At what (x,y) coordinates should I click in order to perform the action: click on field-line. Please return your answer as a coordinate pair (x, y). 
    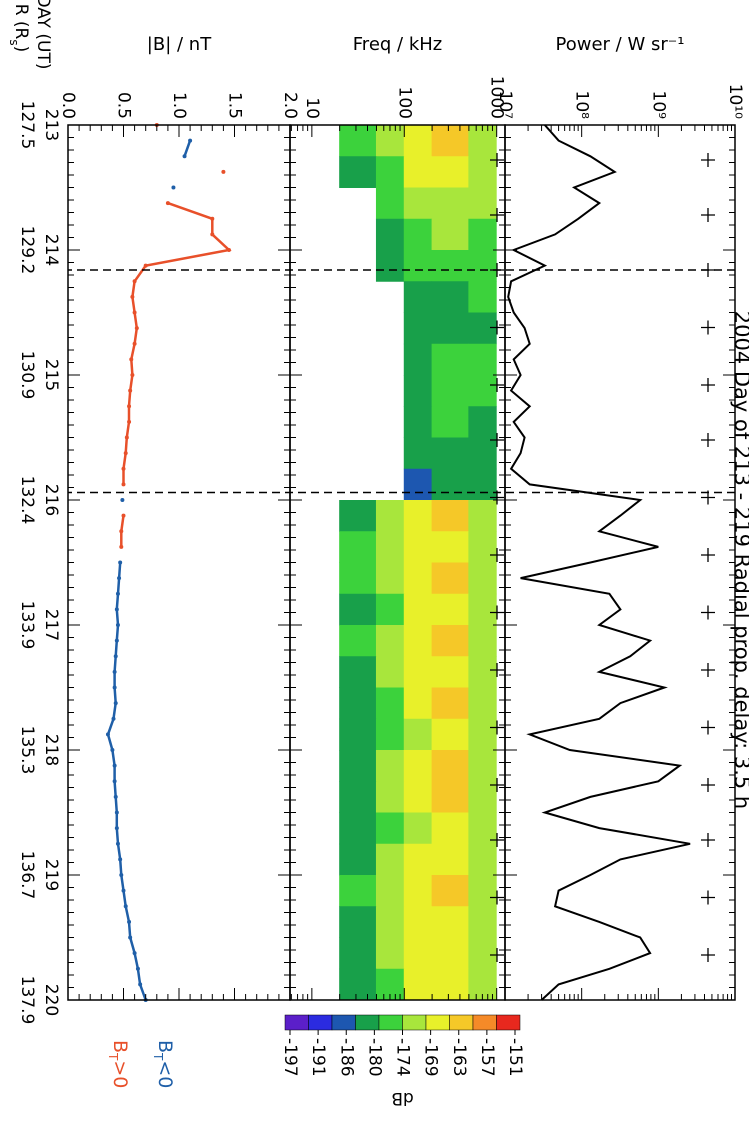
    Looking at the image, I should click on (176, 374).